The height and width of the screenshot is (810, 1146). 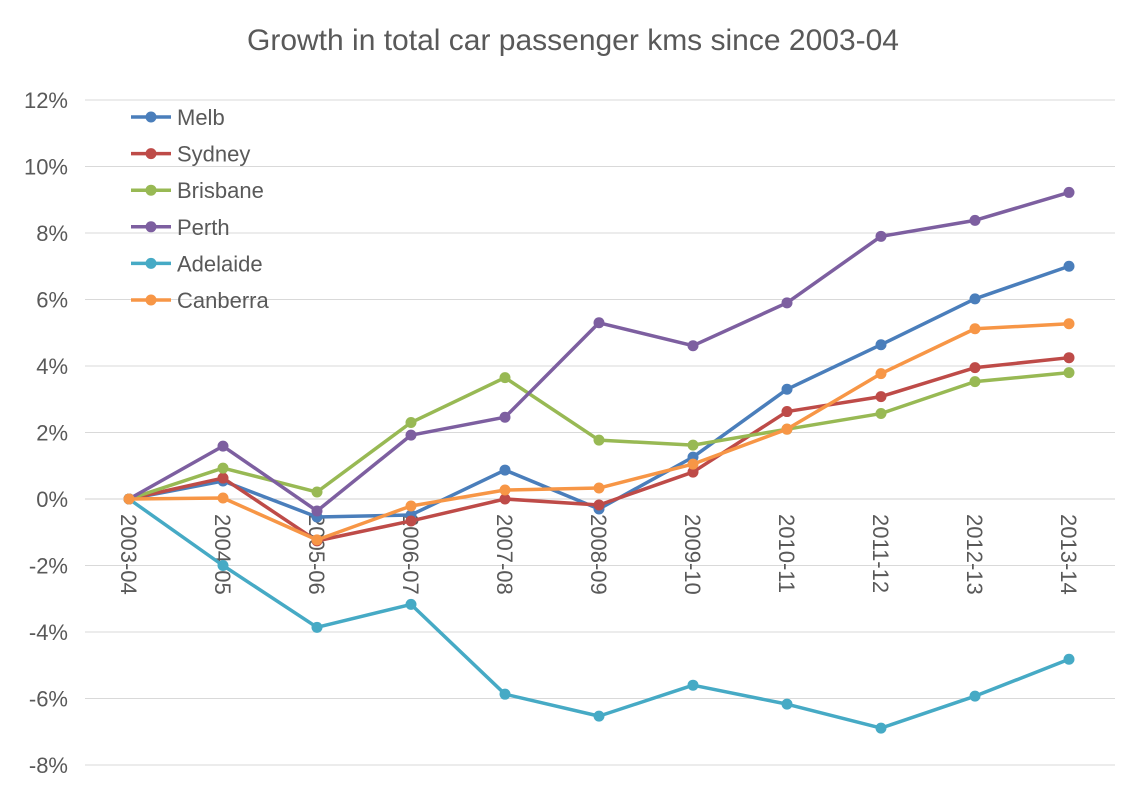 What do you see at coordinates (52, 366) in the screenshot?
I see `y-tick-label: 4%` at bounding box center [52, 366].